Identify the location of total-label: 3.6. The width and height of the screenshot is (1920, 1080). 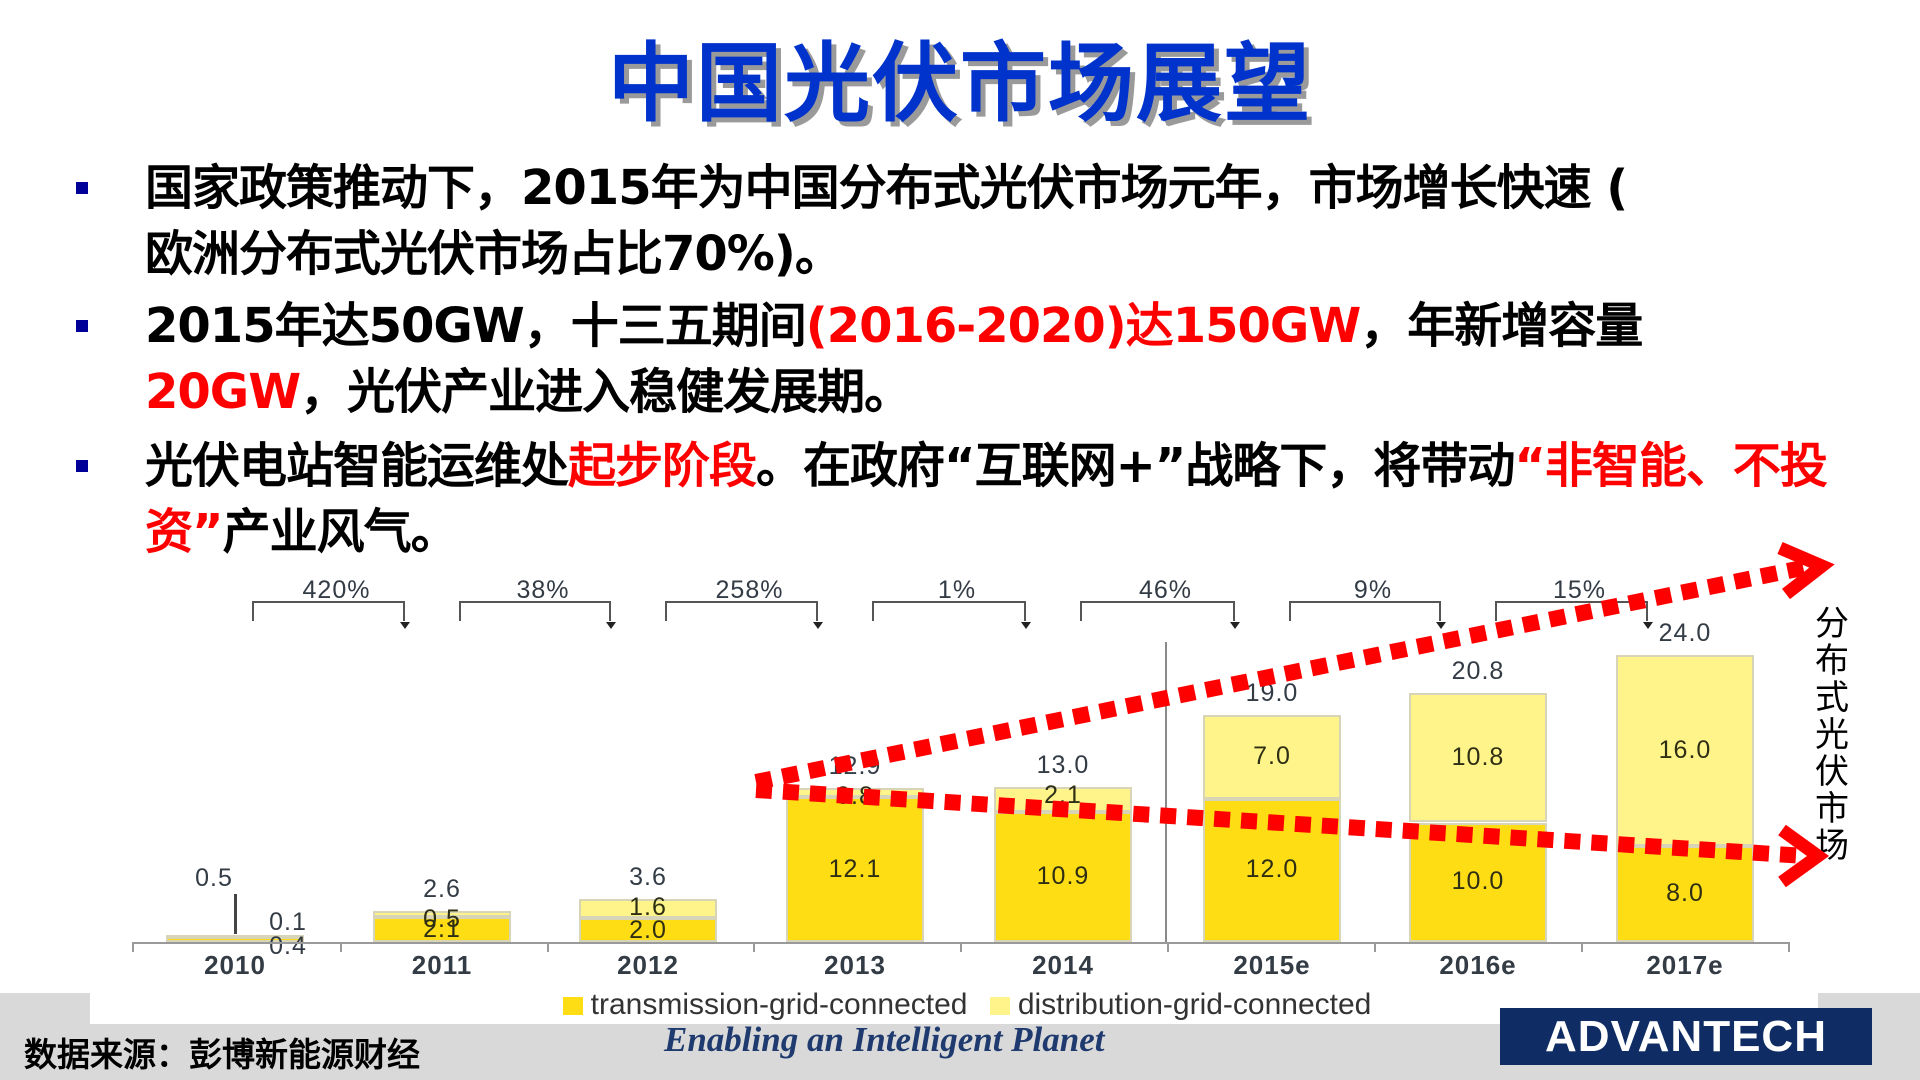
(648, 876).